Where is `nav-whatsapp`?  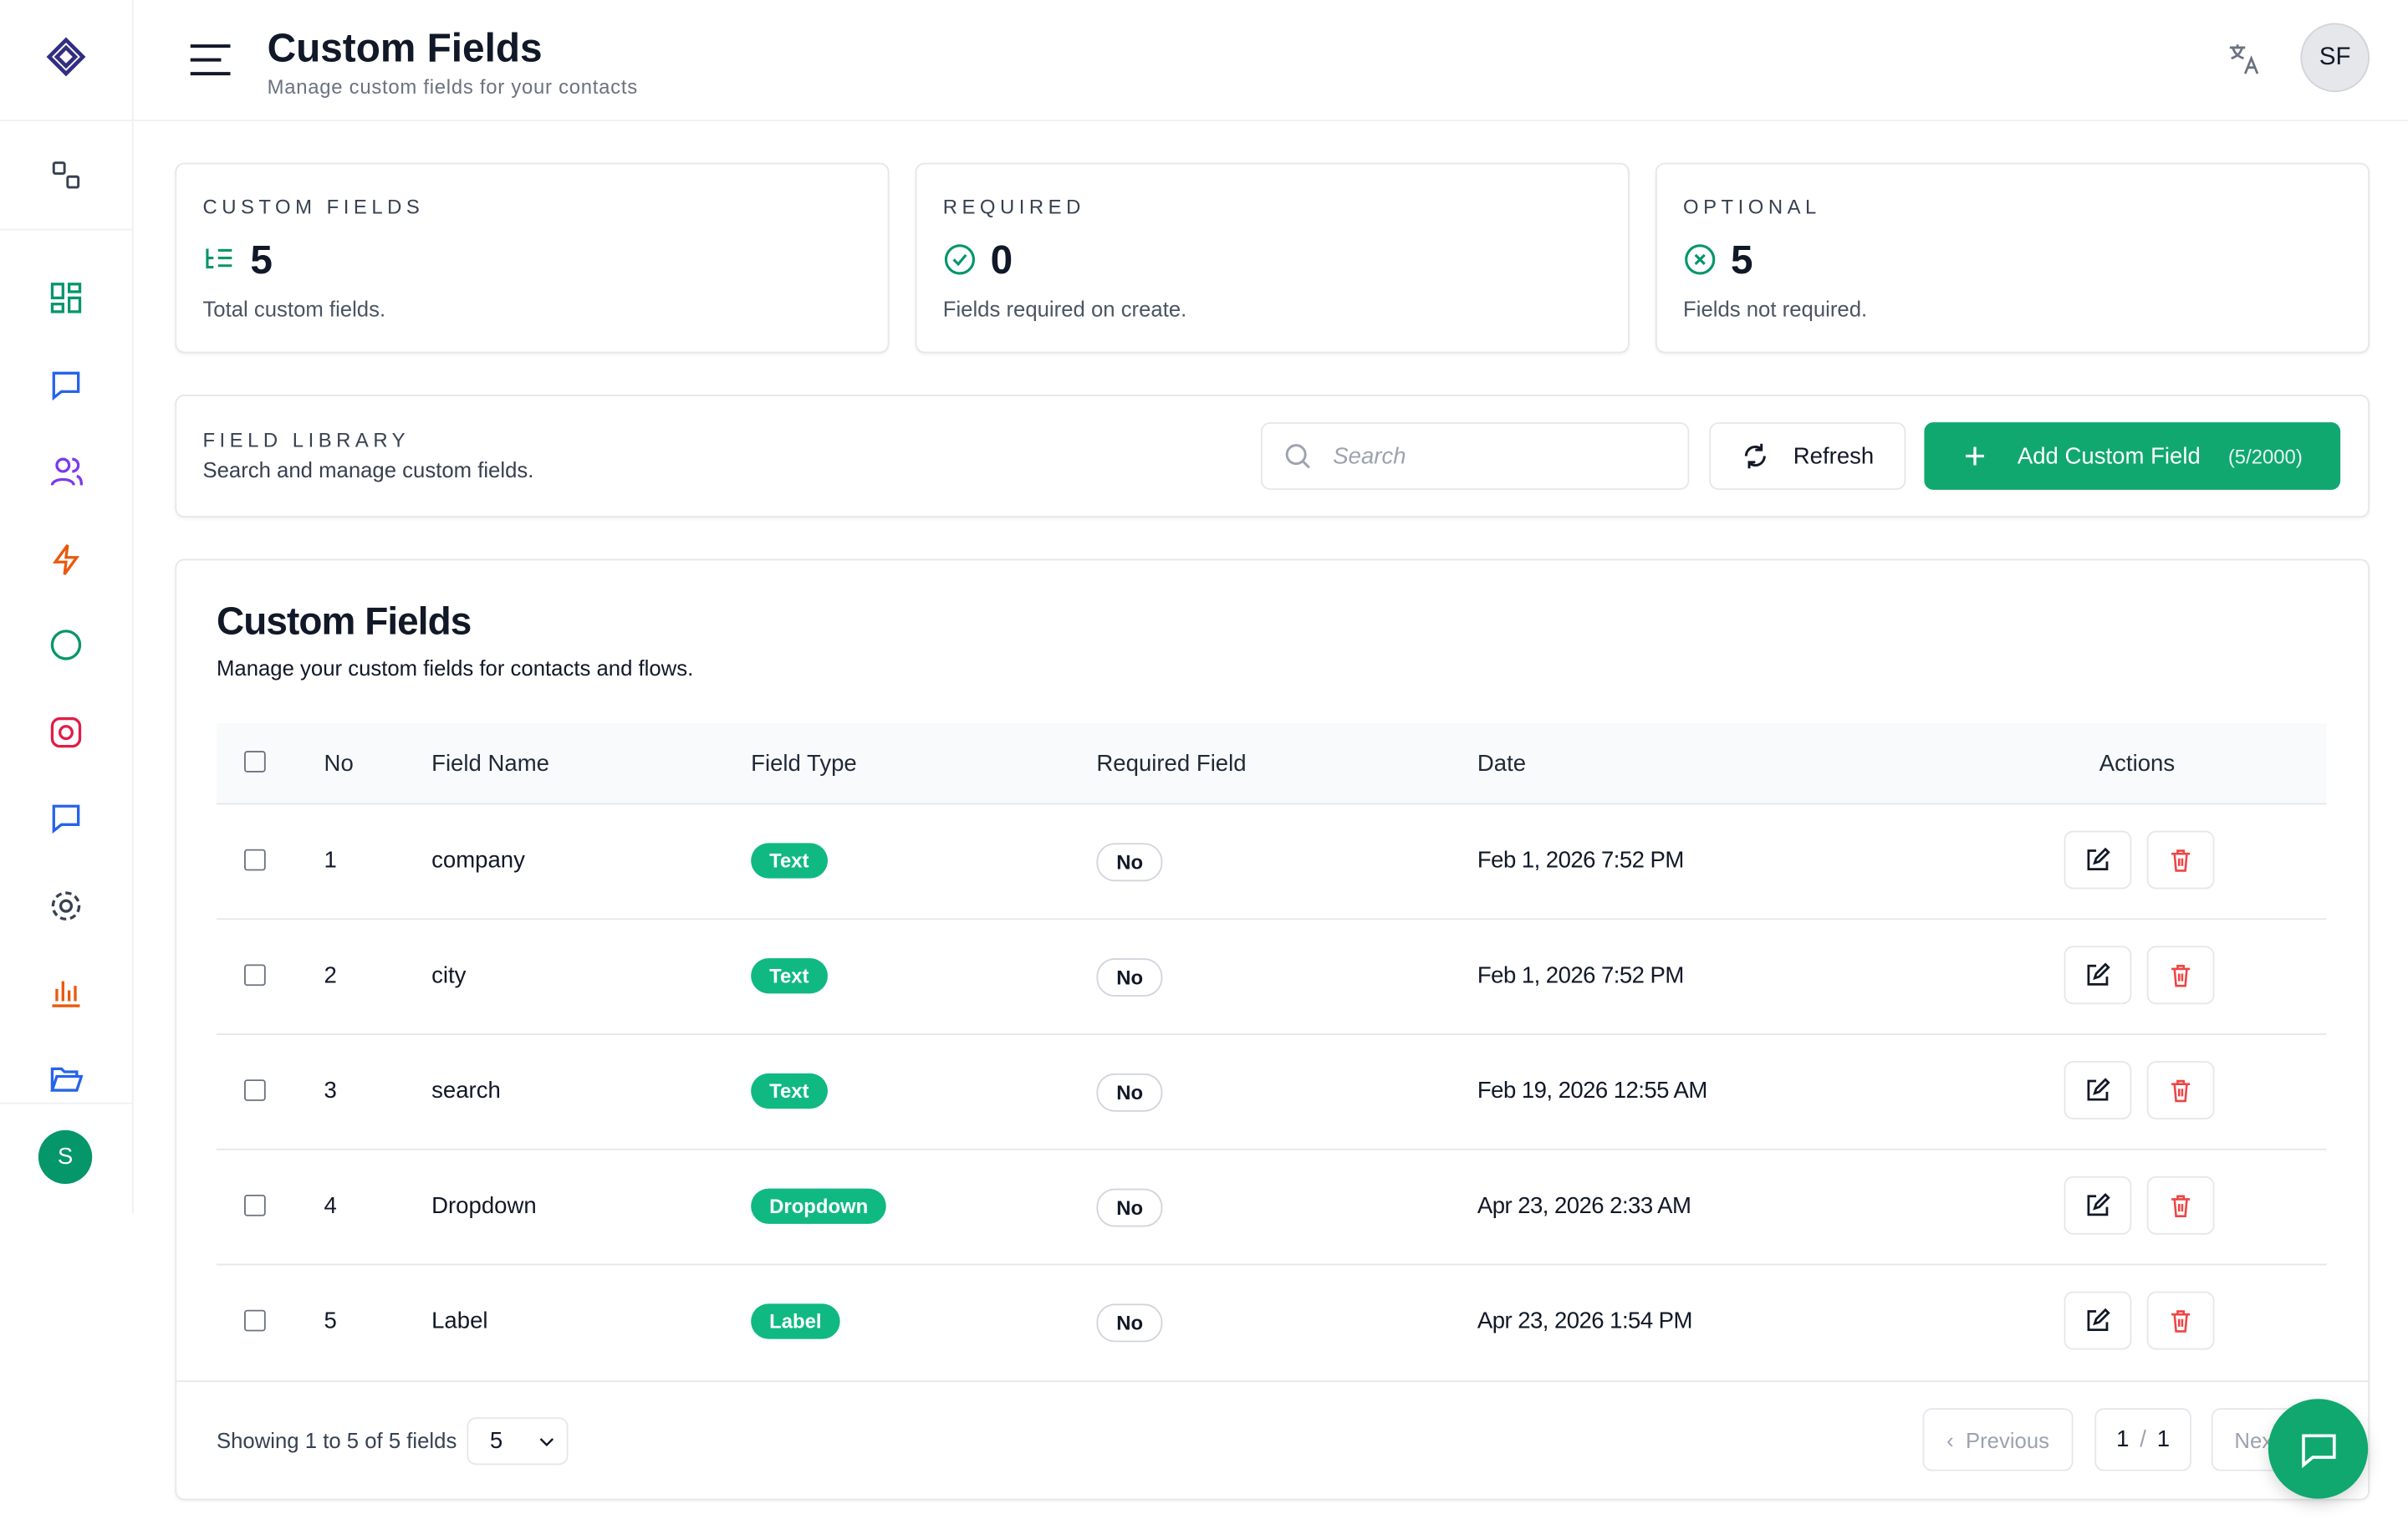
nav-whatsapp is located at coordinates (66, 644).